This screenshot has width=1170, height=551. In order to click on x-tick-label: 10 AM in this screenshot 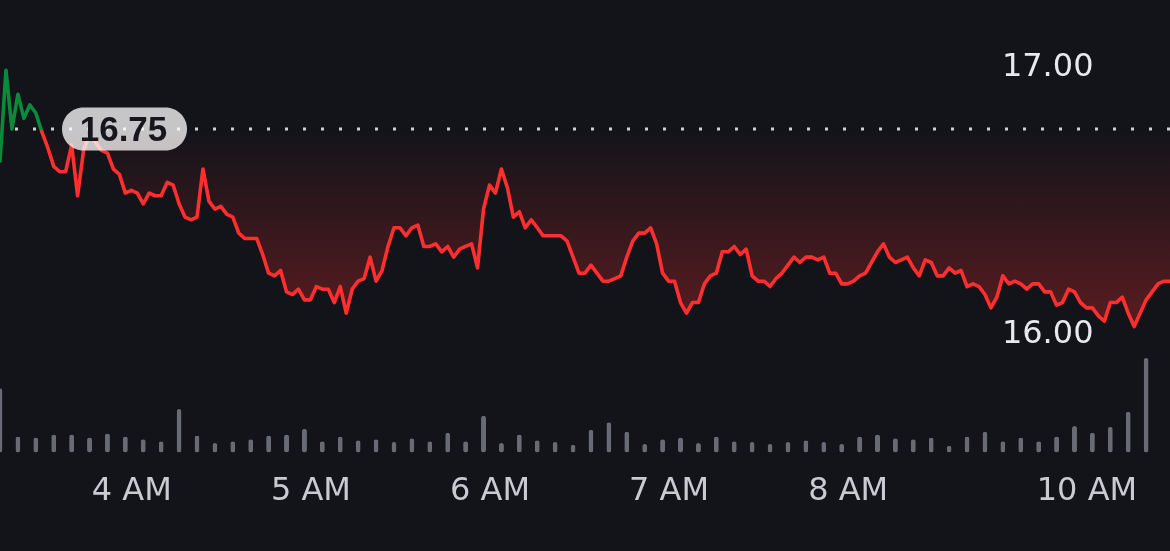, I will do `click(1087, 488)`.